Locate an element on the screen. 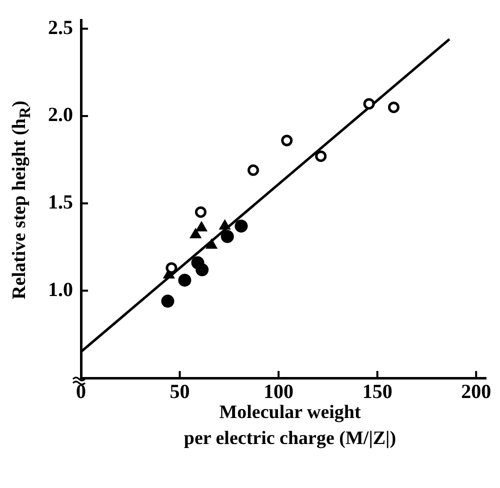 This screenshot has width=500, height=488. x-tick-label: 150 is located at coordinates (377, 392).